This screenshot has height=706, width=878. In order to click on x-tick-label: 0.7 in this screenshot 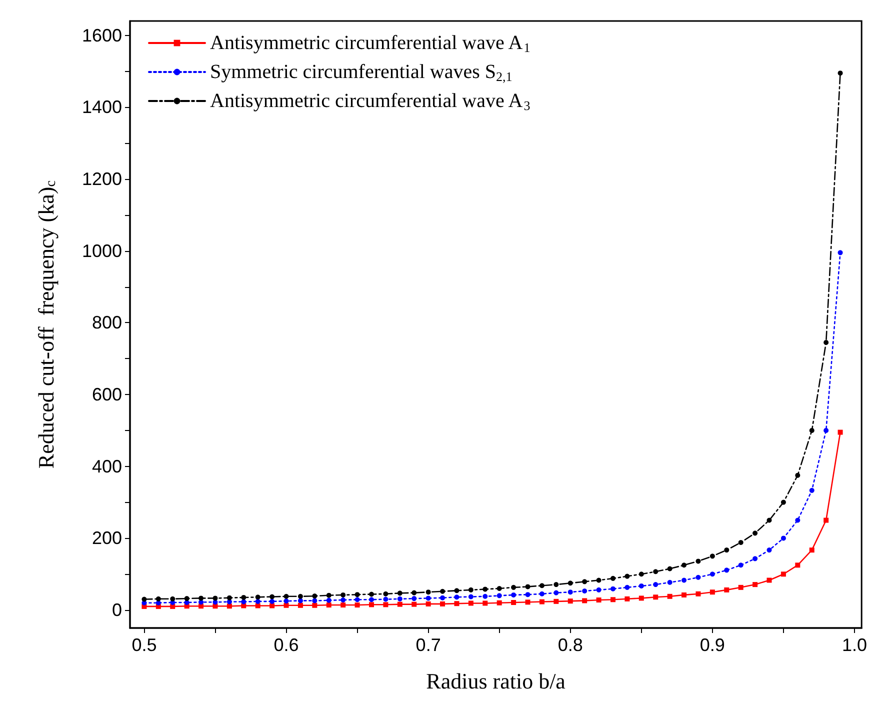, I will do `click(428, 645)`.